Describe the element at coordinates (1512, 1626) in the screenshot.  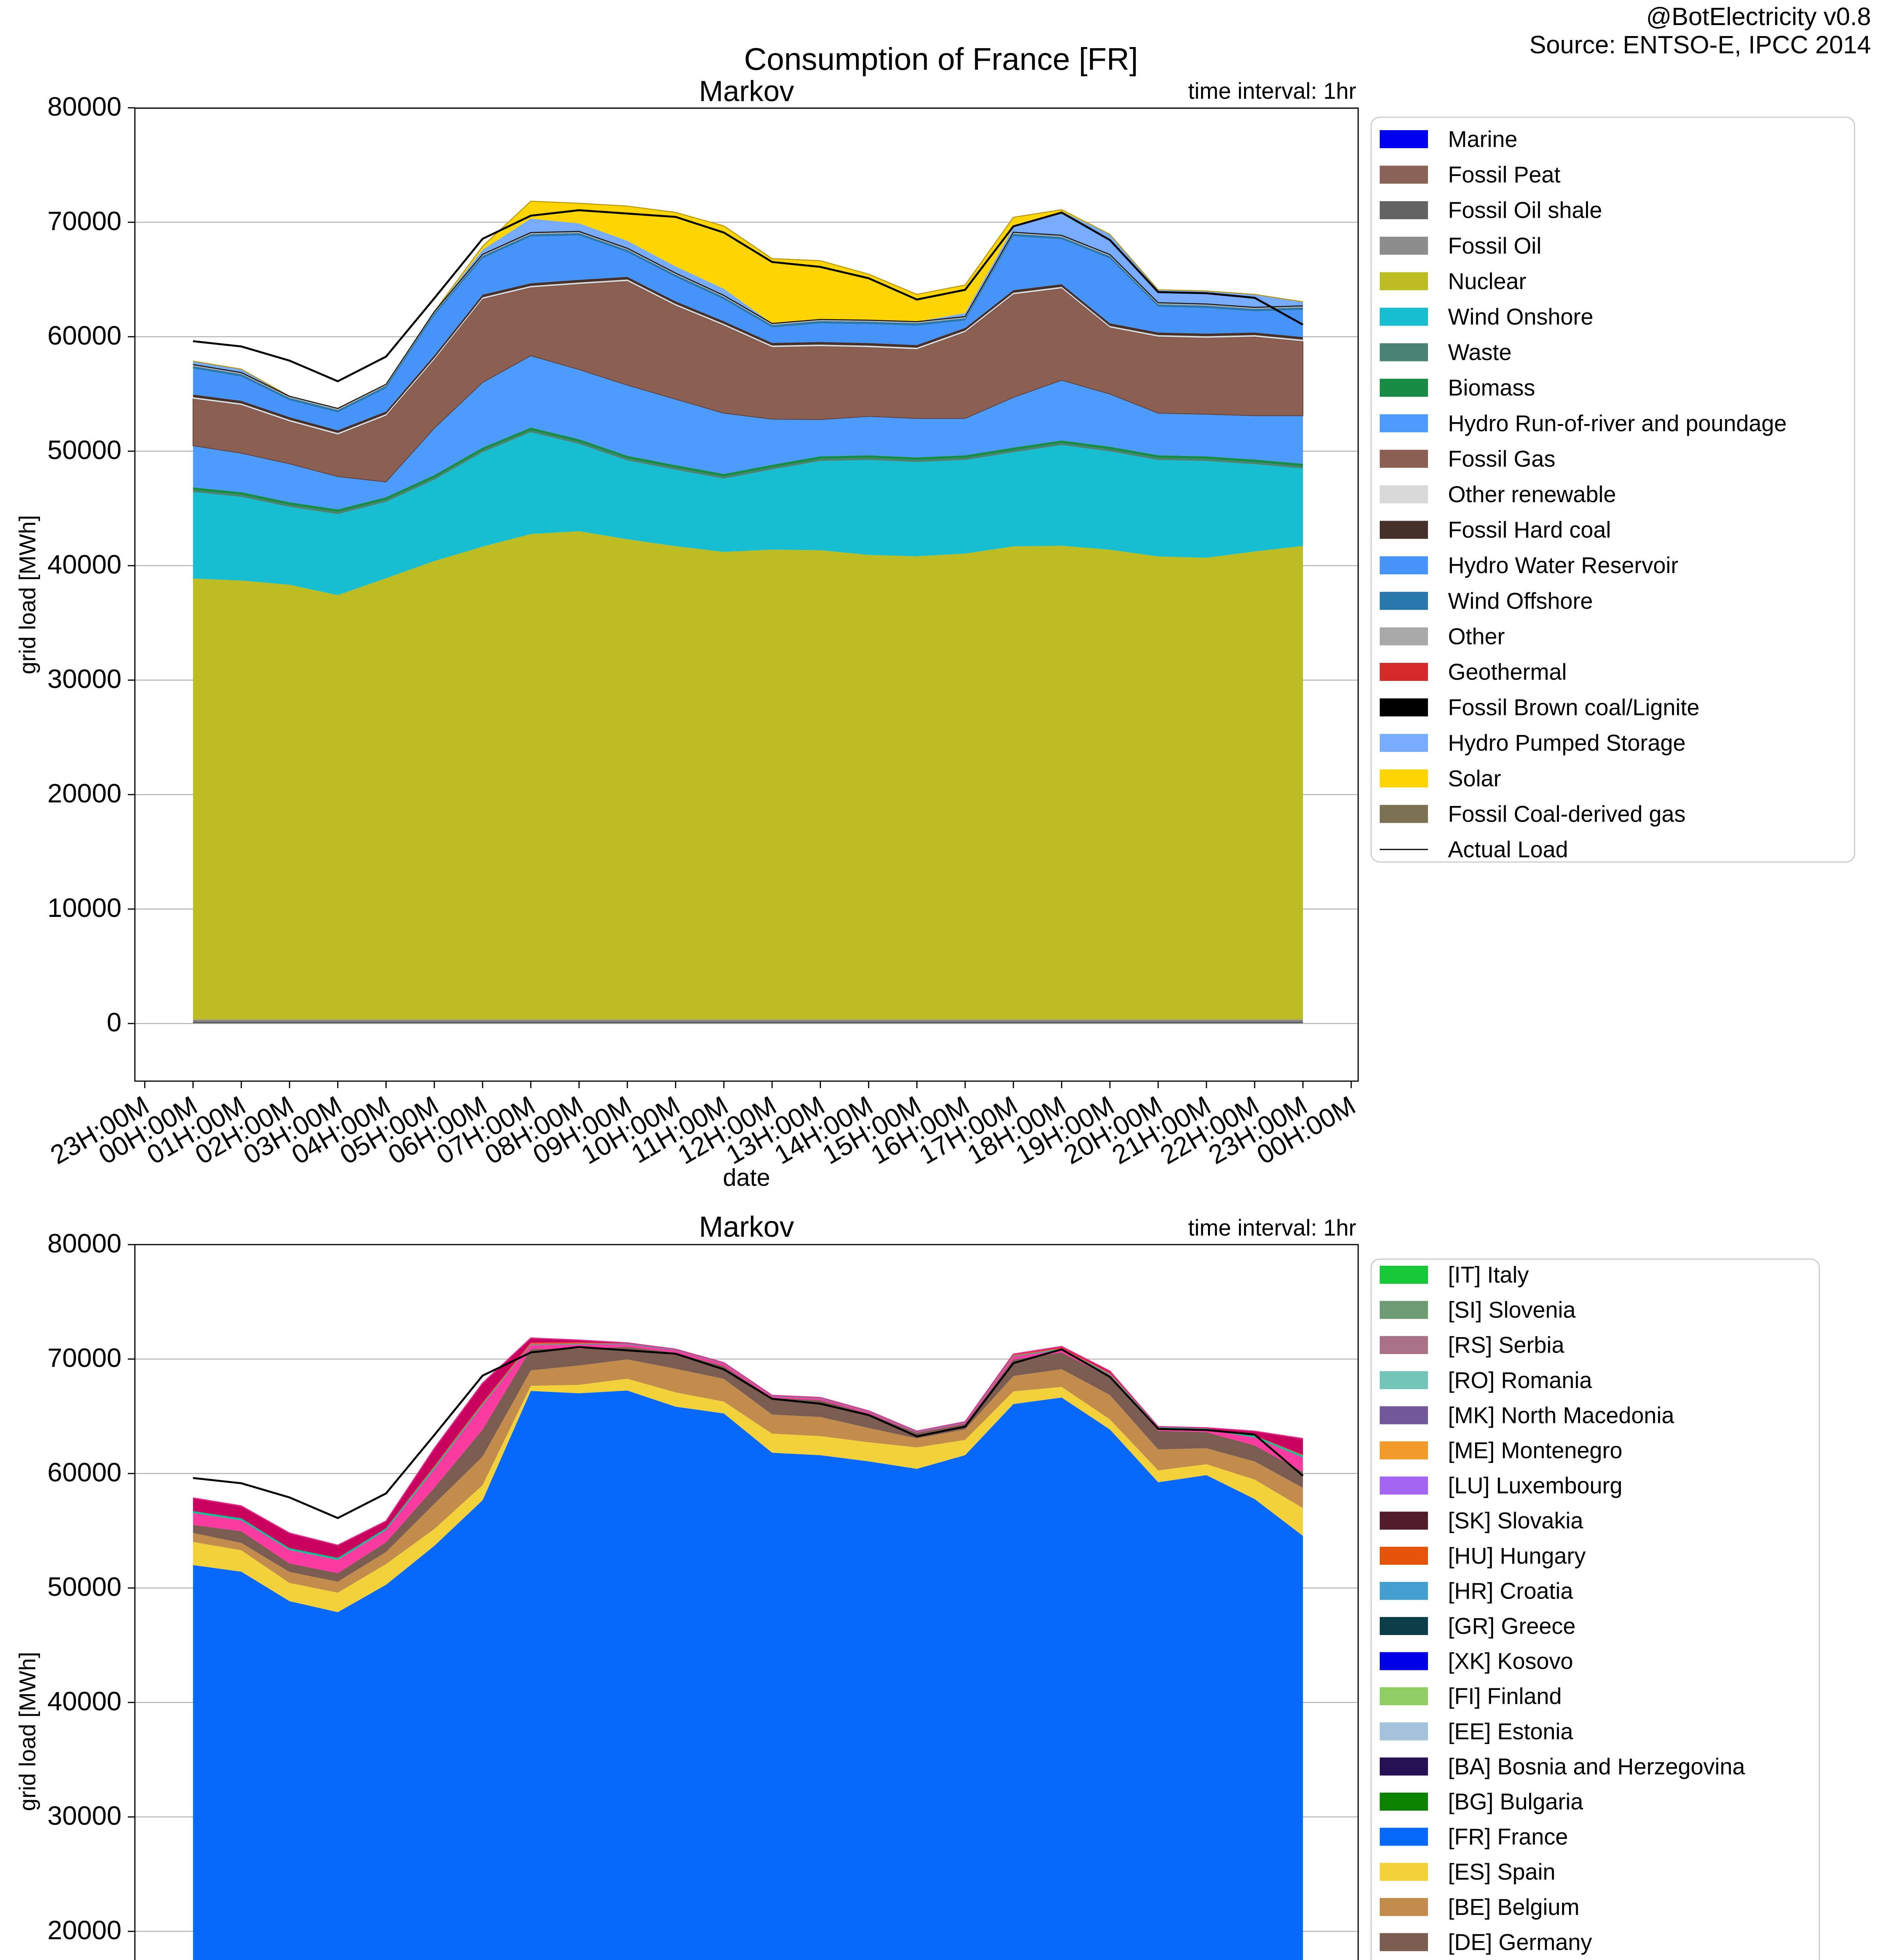
I see `svg-text: [GR] Greece` at that location.